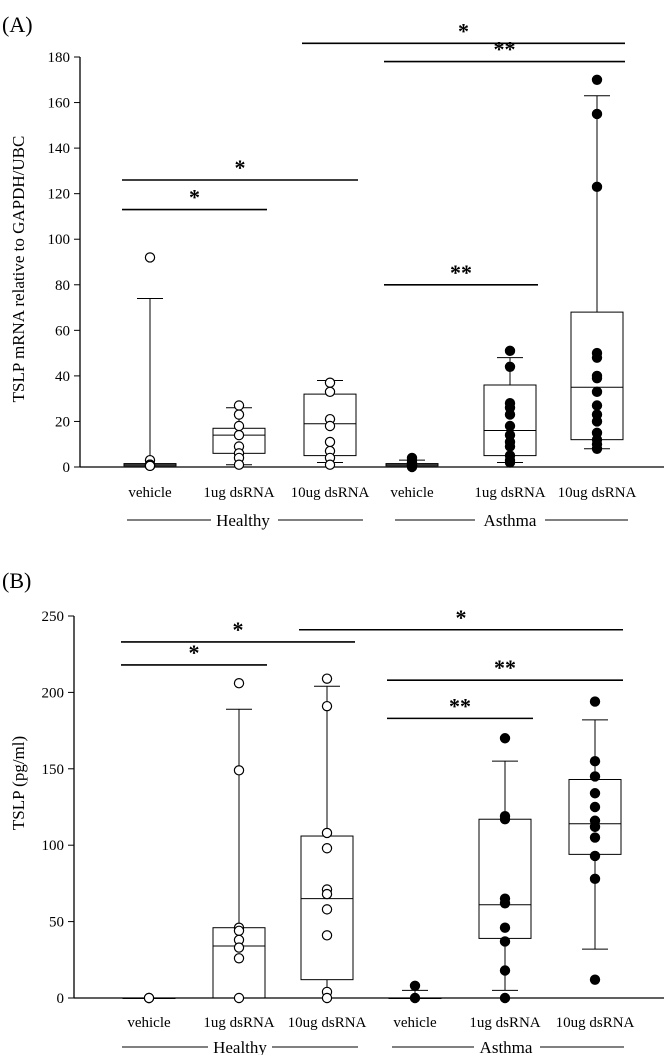 This screenshot has height=1055, width=668. Describe the element at coordinates (59, 149) in the screenshot. I see `panel-a-y-tick-label: 140` at that location.